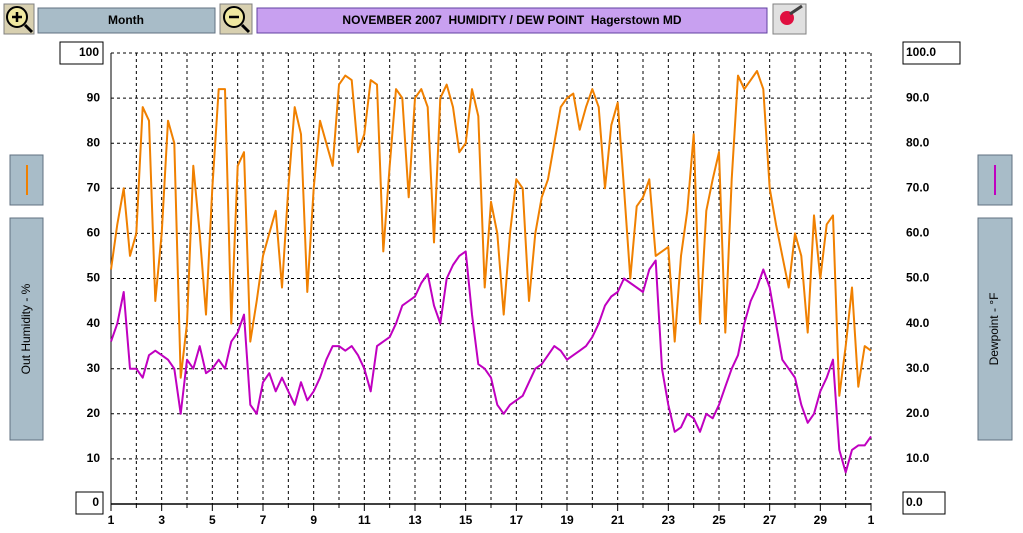 This screenshot has width=1023, height=533. I want to click on x-tick-label: 25, so click(719, 520).